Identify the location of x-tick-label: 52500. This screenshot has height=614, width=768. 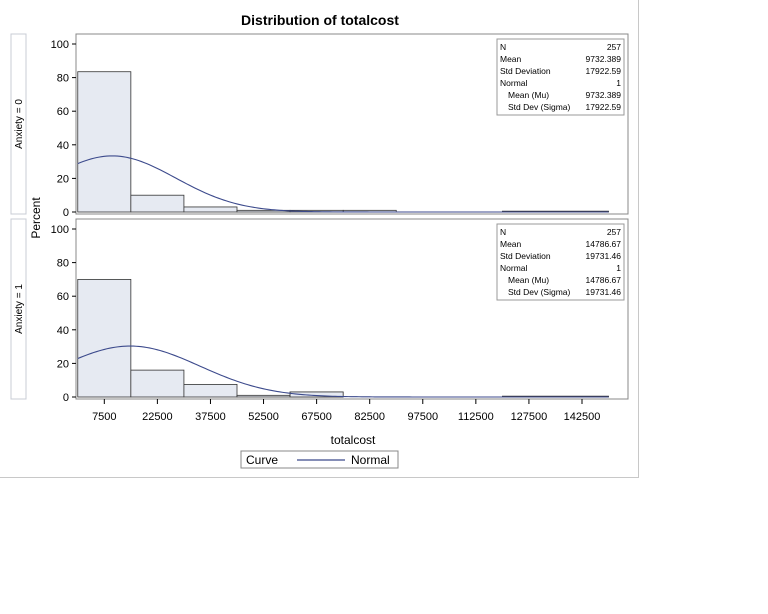
(263, 417).